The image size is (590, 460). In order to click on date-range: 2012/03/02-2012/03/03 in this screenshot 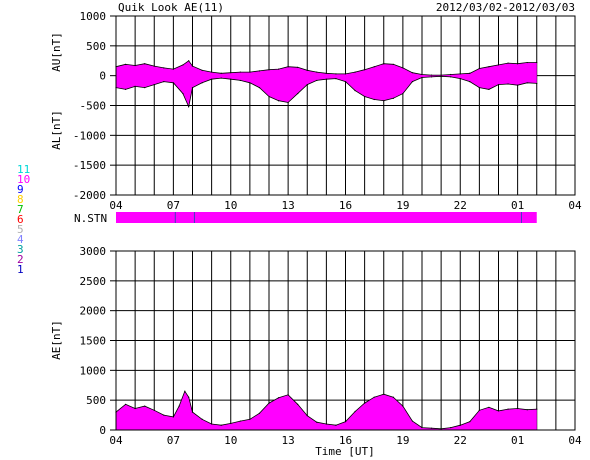, I will do `click(505, 7)`.